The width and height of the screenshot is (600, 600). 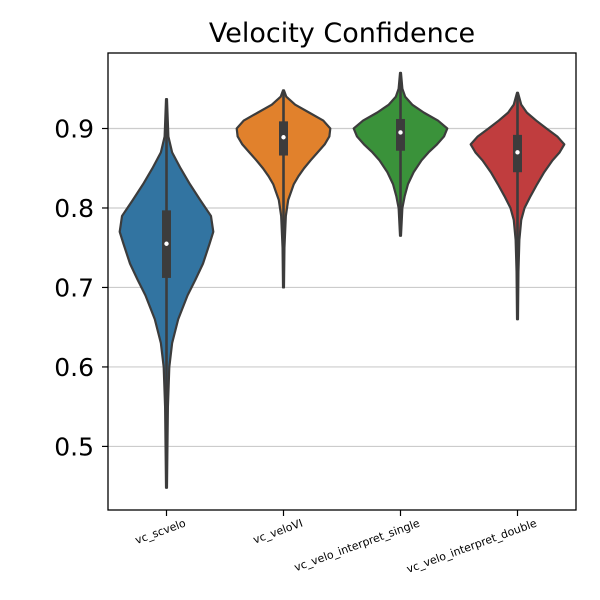 What do you see at coordinates (166, 293) in the screenshot?
I see `violin-vc_scvelo` at bounding box center [166, 293].